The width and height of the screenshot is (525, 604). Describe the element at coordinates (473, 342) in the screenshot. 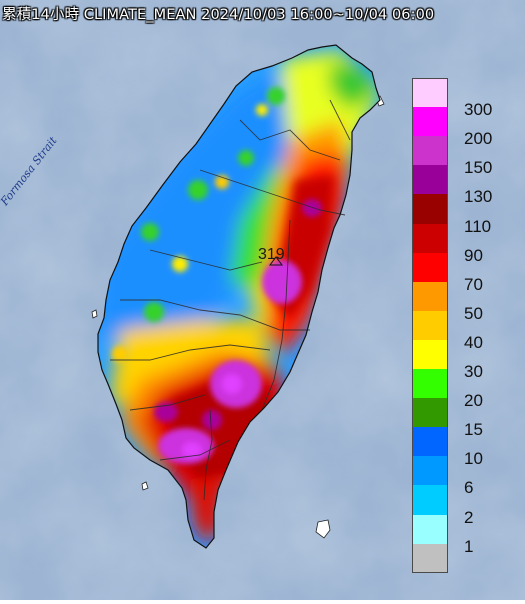

I see `legend-label: 40` at that location.